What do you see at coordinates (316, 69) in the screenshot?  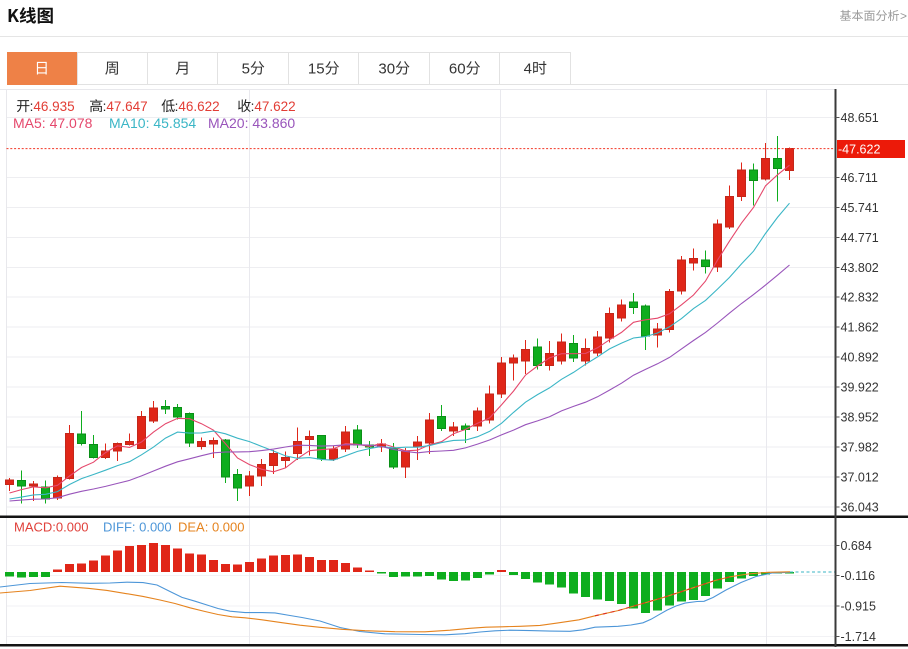 I see `svg-text: 15` at bounding box center [316, 69].